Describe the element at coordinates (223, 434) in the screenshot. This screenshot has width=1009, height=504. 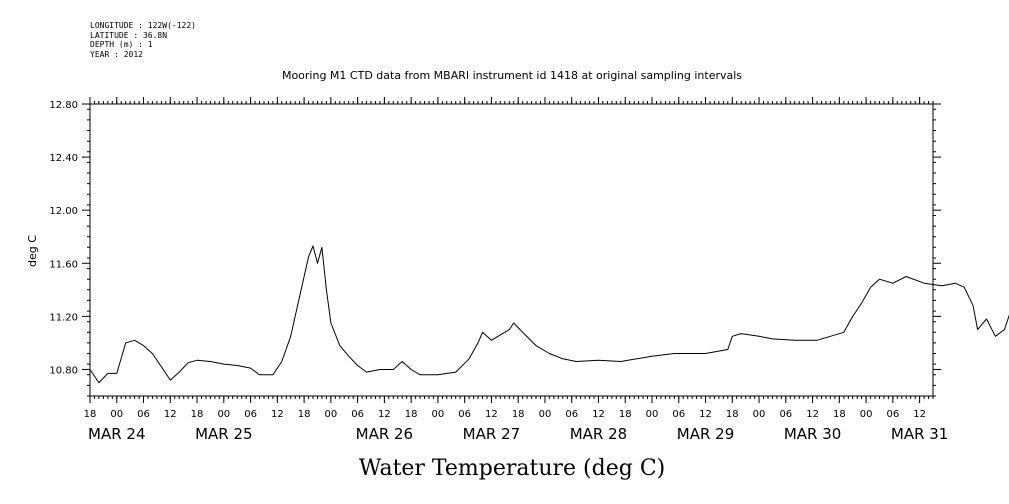
I see `x-day-label: MAR 25` at that location.